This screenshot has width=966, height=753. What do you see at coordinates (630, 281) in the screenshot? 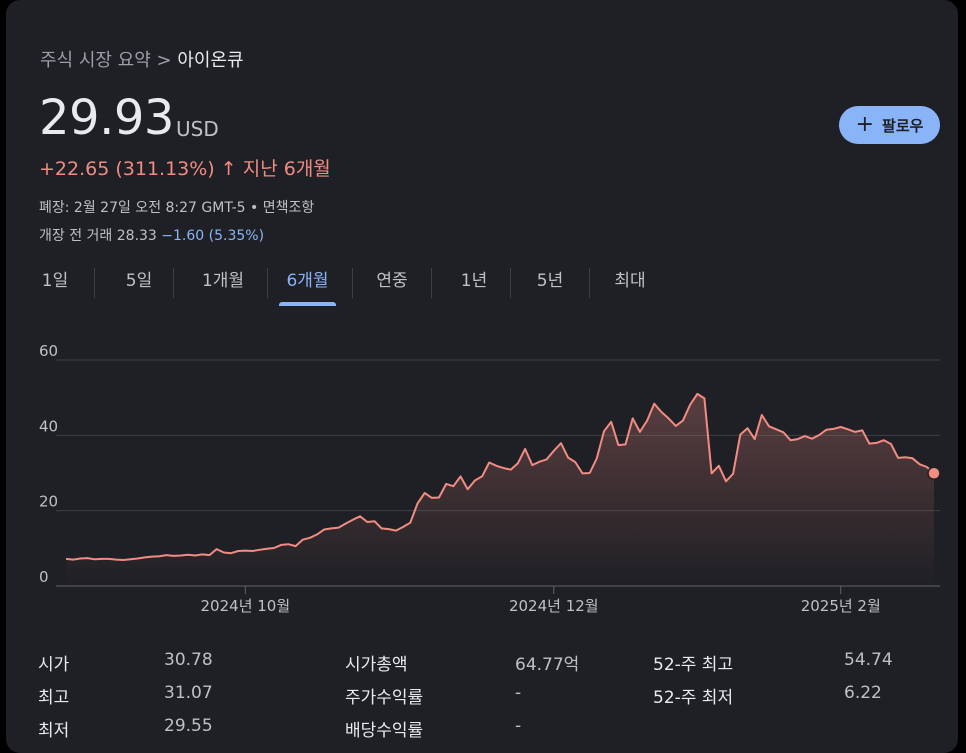
I see `tab-max: 최대` at bounding box center [630, 281].